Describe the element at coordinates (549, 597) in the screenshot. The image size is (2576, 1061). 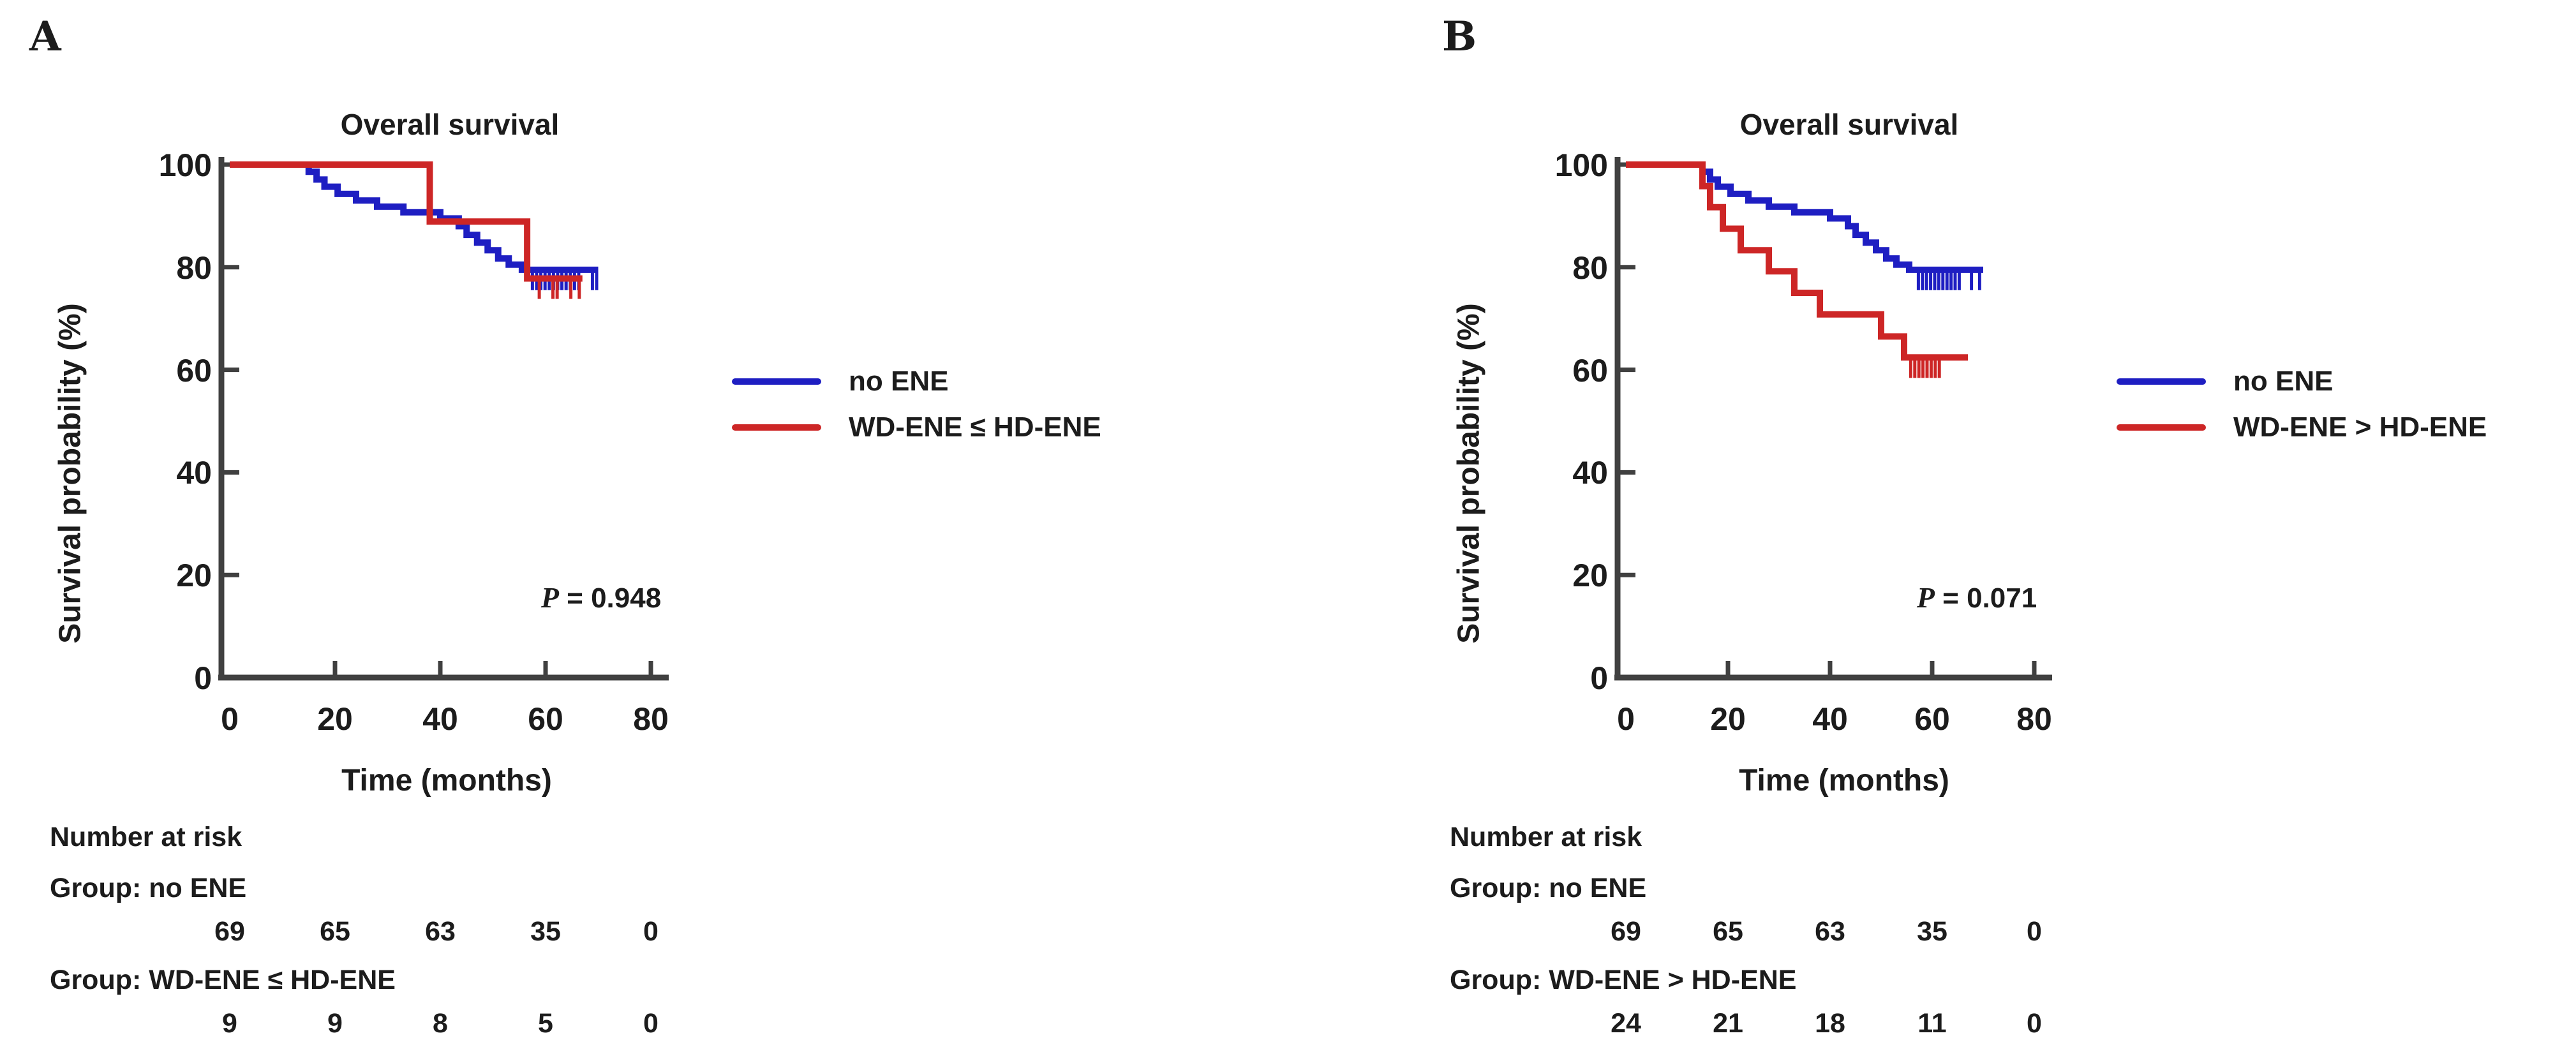
I see `panel-a-p-symbol: P` at that location.